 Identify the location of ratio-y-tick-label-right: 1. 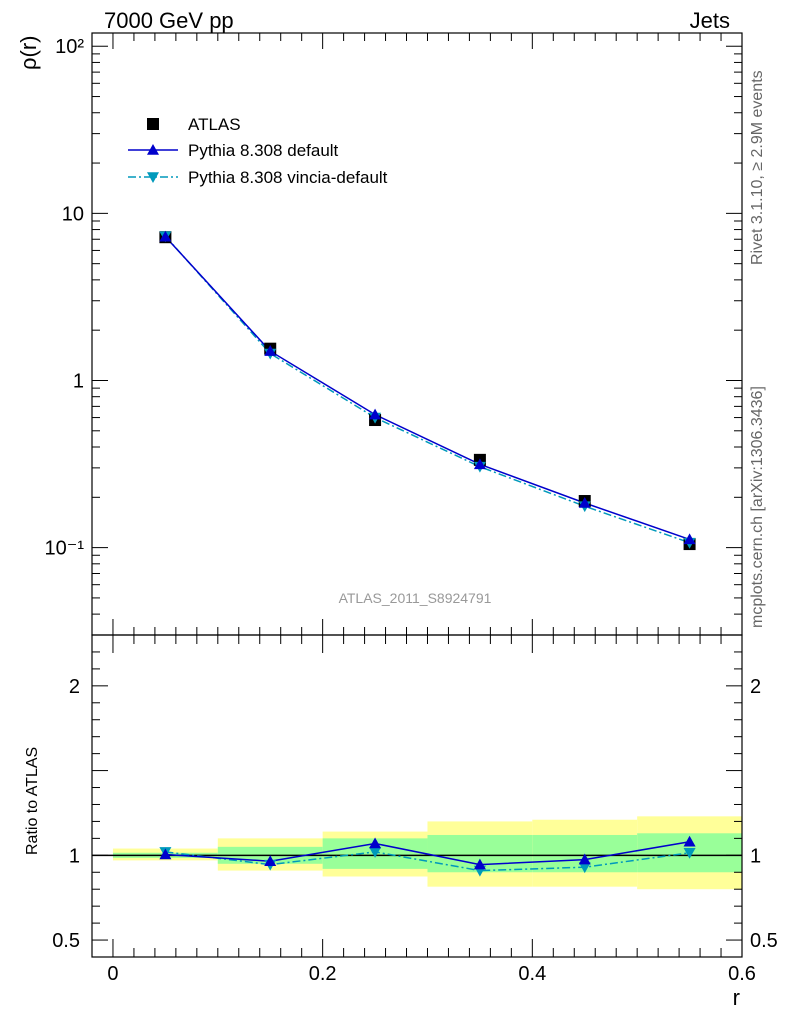
(755, 856).